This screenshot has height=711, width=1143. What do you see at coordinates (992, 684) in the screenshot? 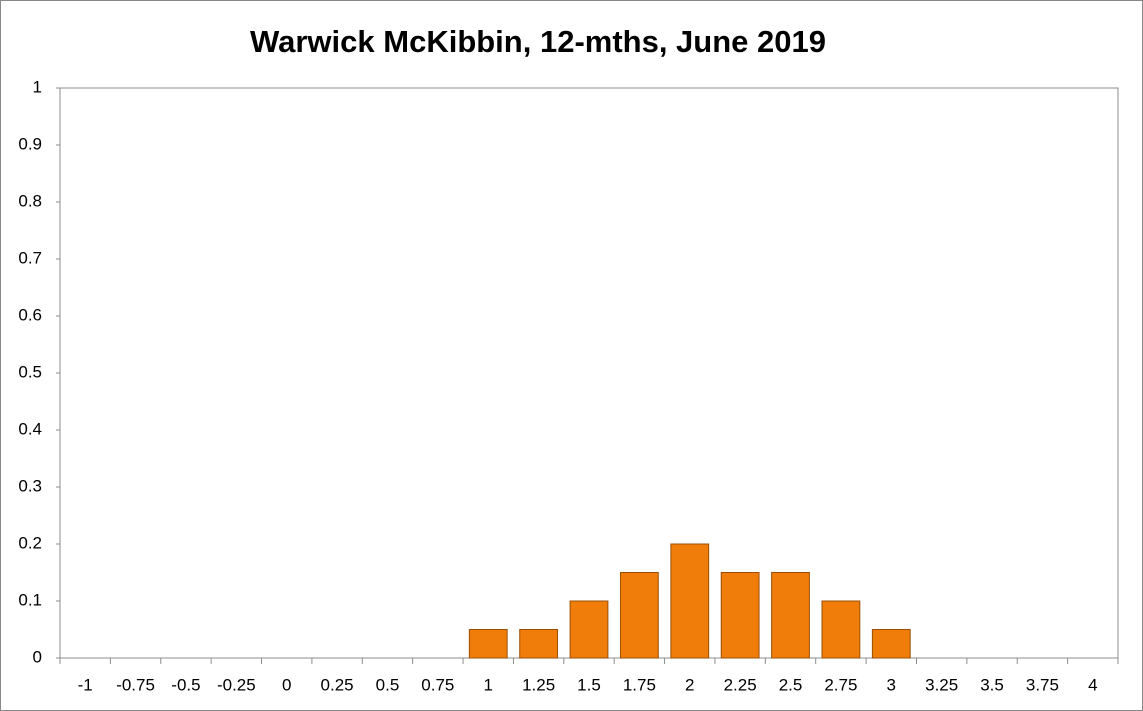
I see `x-tick-label: 3.5` at bounding box center [992, 684].